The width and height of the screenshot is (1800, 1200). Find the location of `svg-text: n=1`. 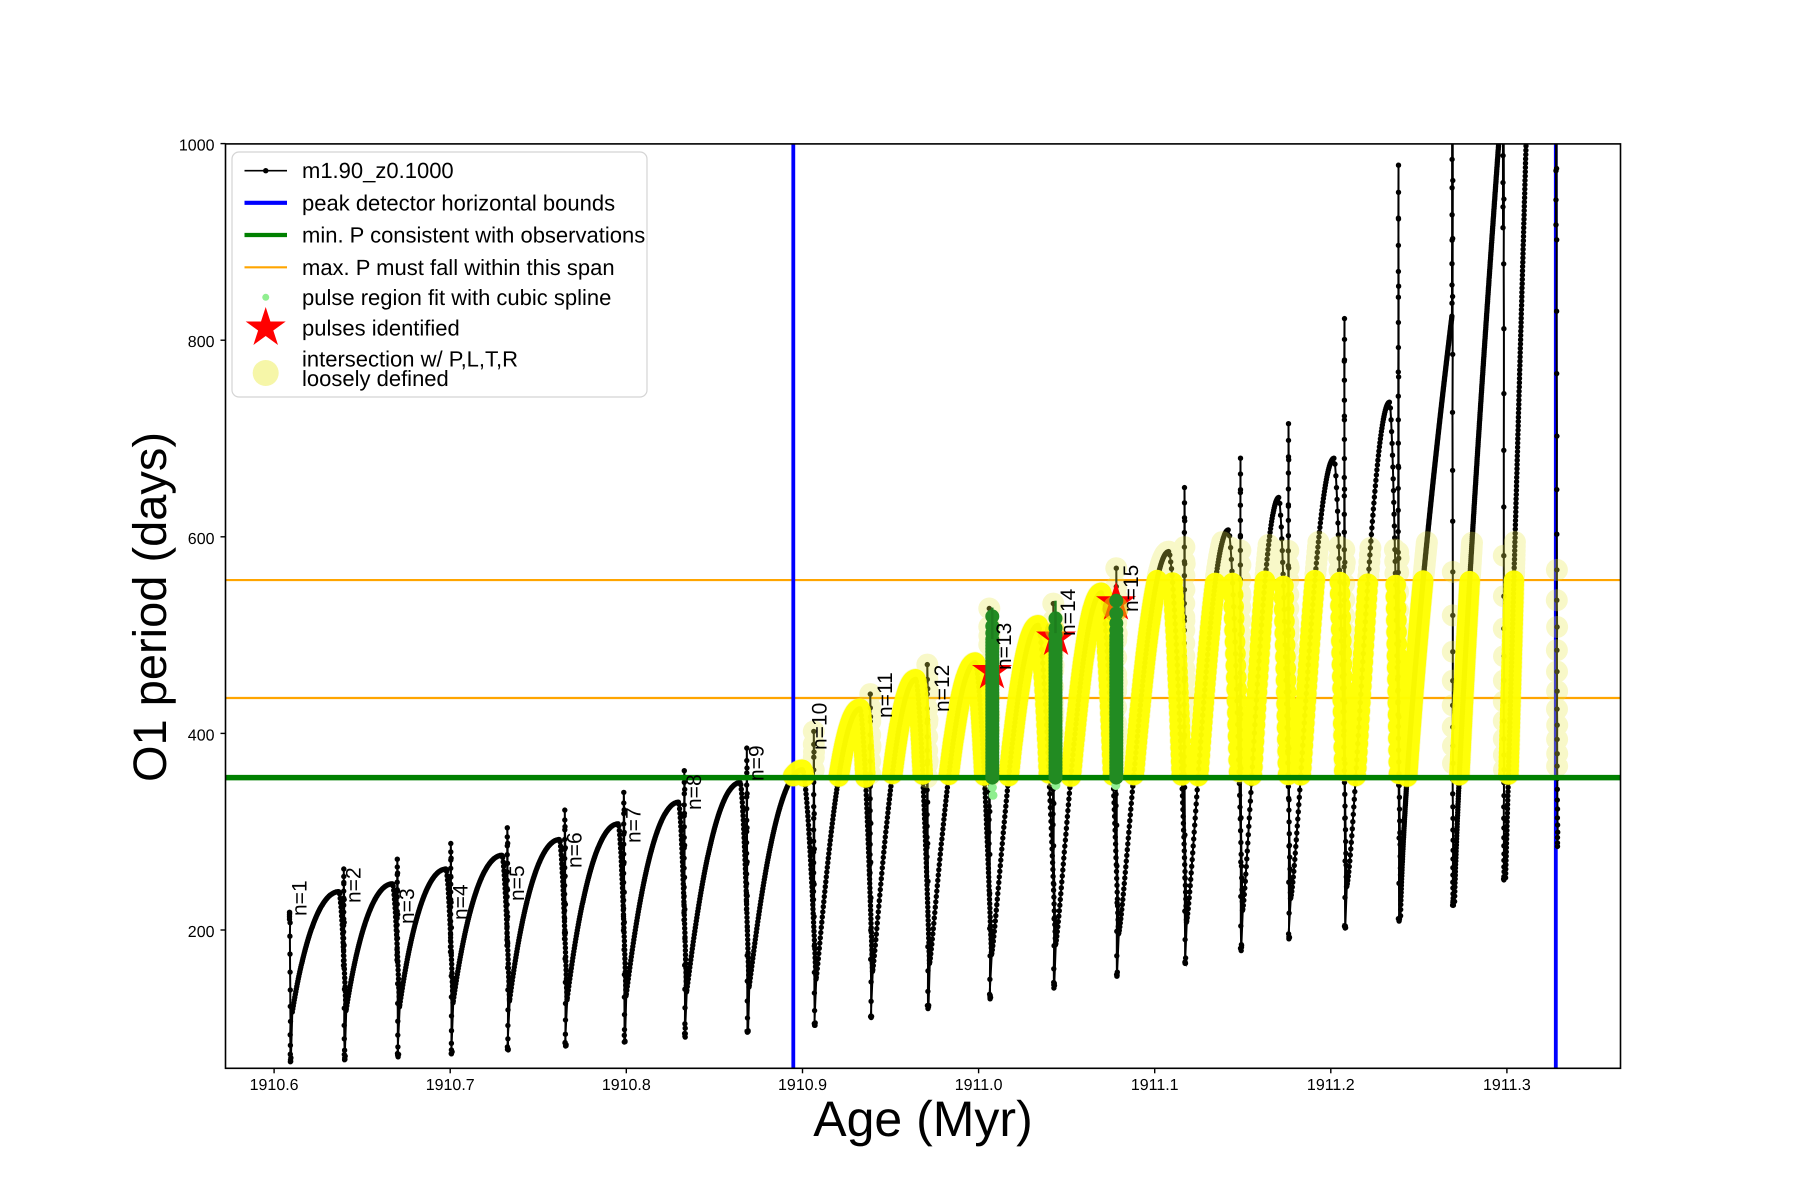

svg-text: n=1 is located at coordinates (300, 898).